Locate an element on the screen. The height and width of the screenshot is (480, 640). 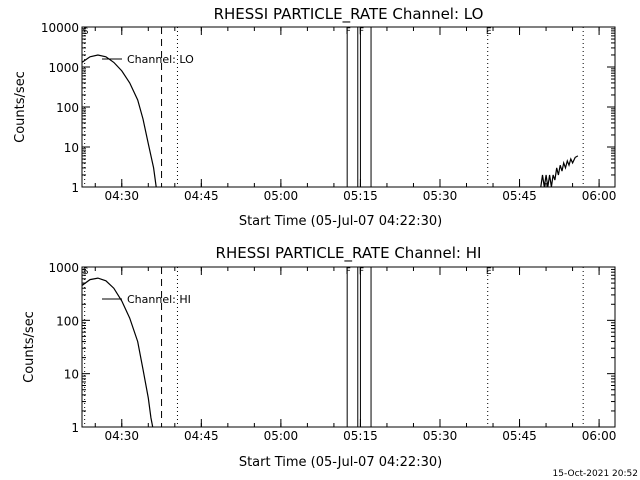
footer-timestamp: 15-Oct-2021 20:52 is located at coordinates (595, 474).